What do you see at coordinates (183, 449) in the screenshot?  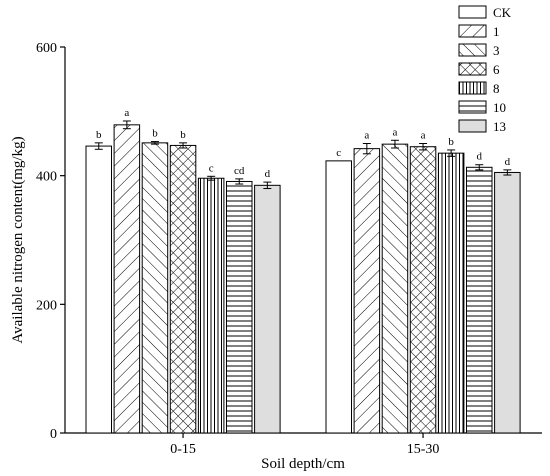 I see `x-tick-label: 0-15` at bounding box center [183, 449].